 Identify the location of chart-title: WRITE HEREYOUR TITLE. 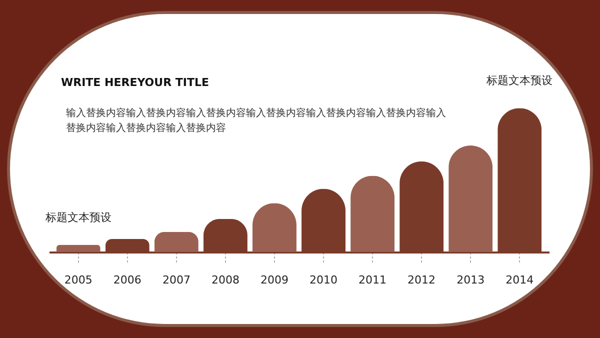
(135, 82).